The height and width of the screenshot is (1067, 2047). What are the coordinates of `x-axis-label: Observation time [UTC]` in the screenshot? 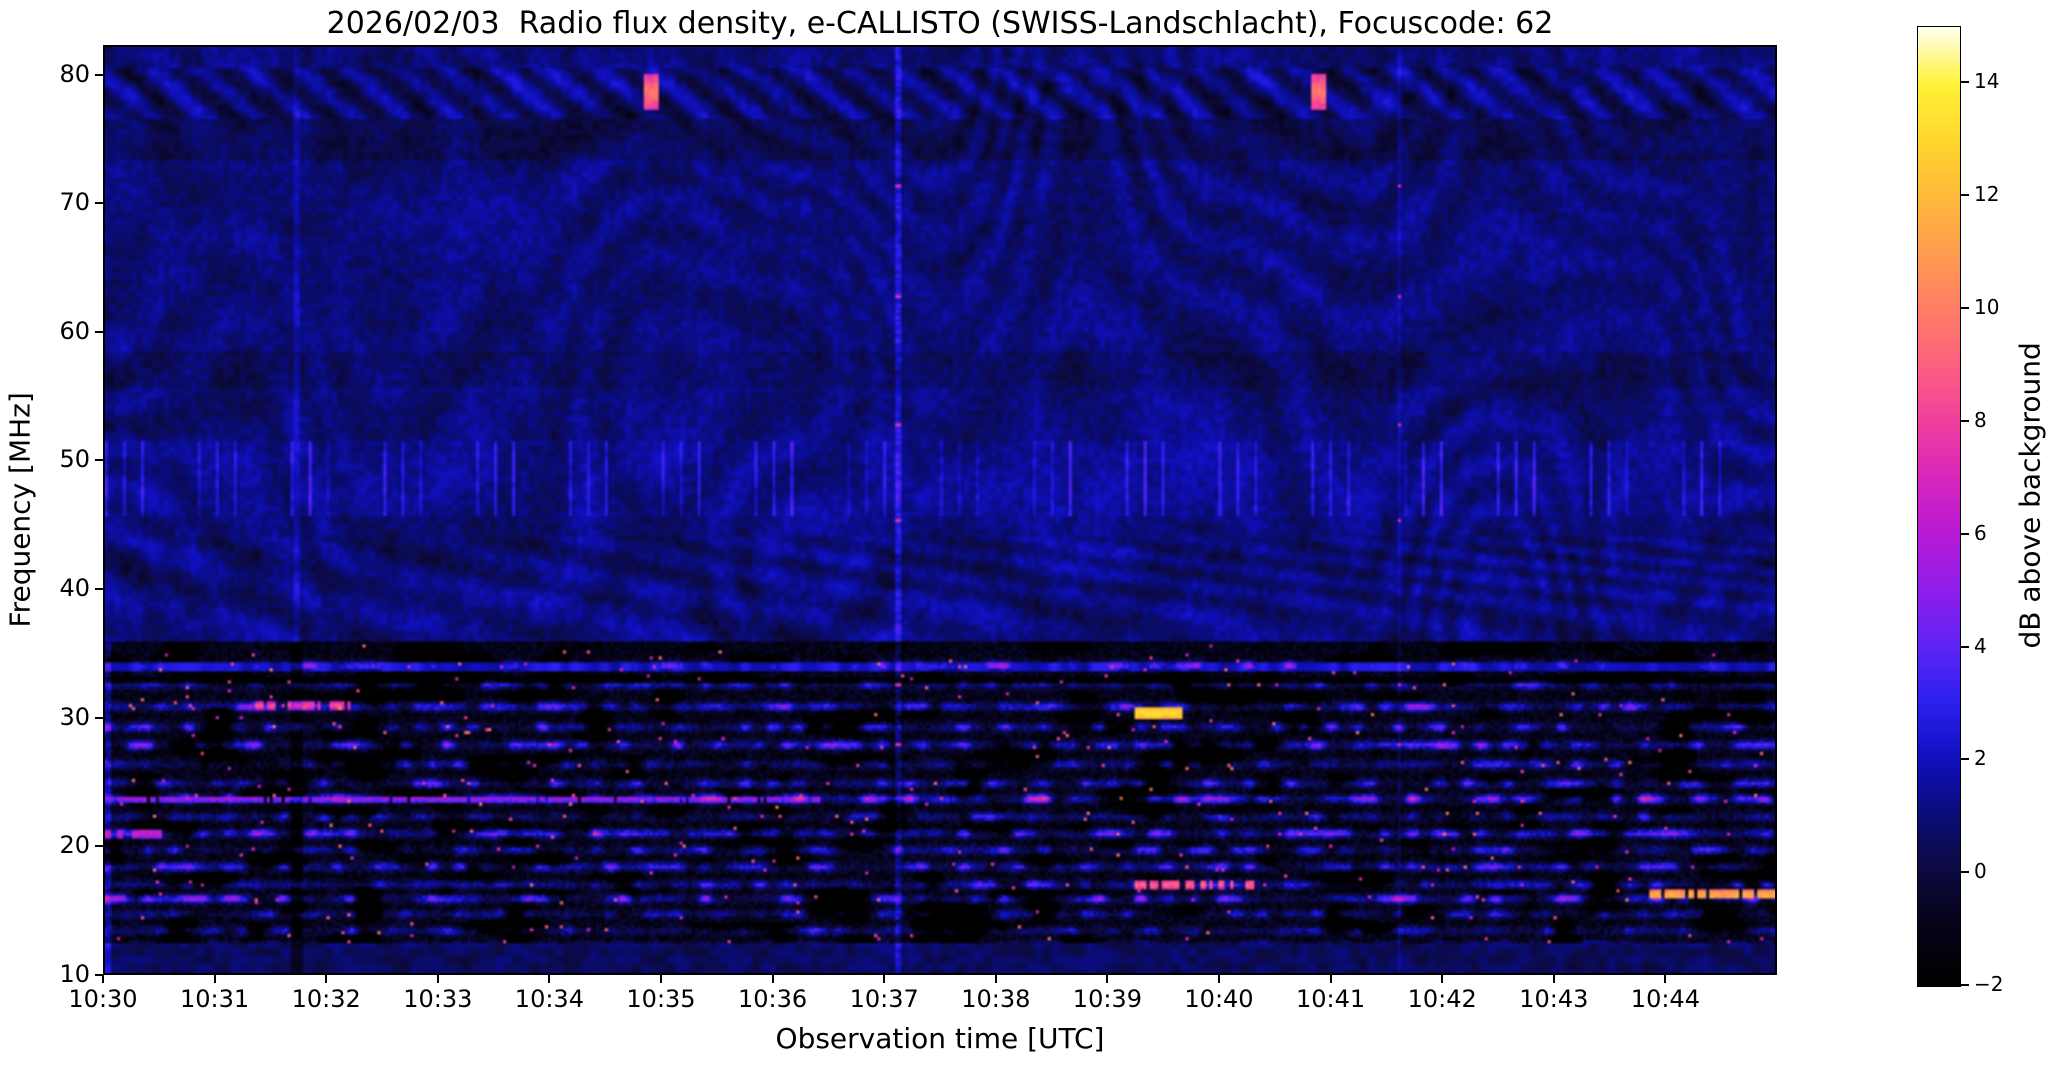 It's located at (940, 1038).